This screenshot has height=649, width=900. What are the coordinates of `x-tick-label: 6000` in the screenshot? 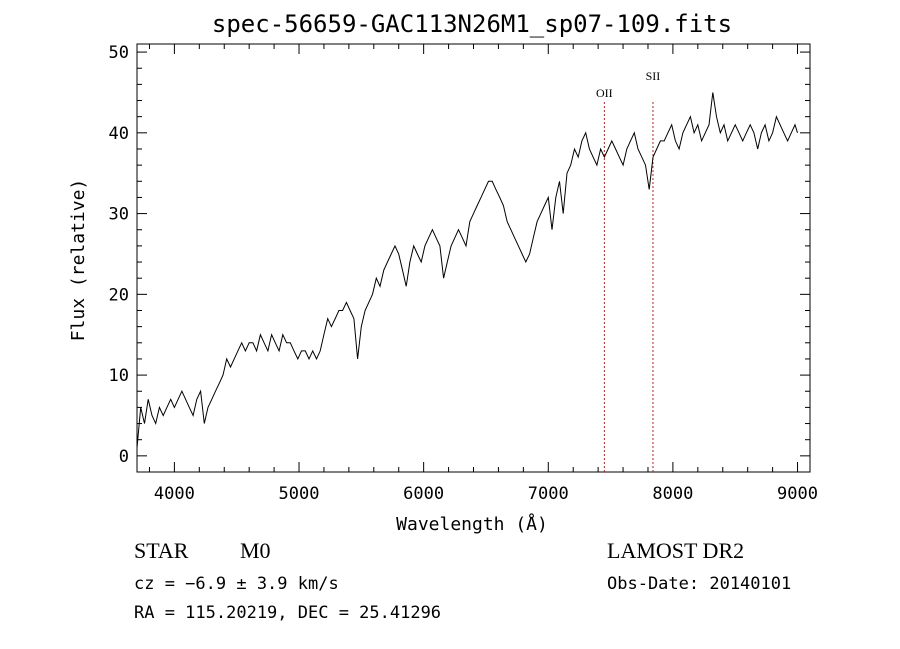 It's located at (423, 494).